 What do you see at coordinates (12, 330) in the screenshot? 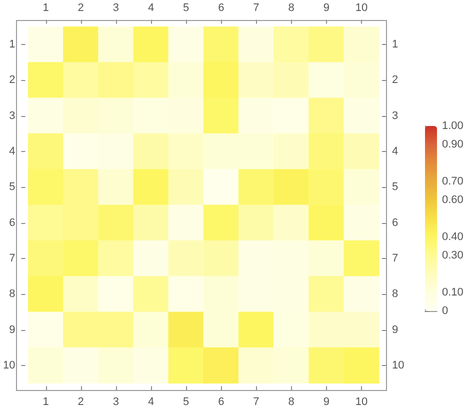
I see `y2-tick-label: 9` at bounding box center [12, 330].